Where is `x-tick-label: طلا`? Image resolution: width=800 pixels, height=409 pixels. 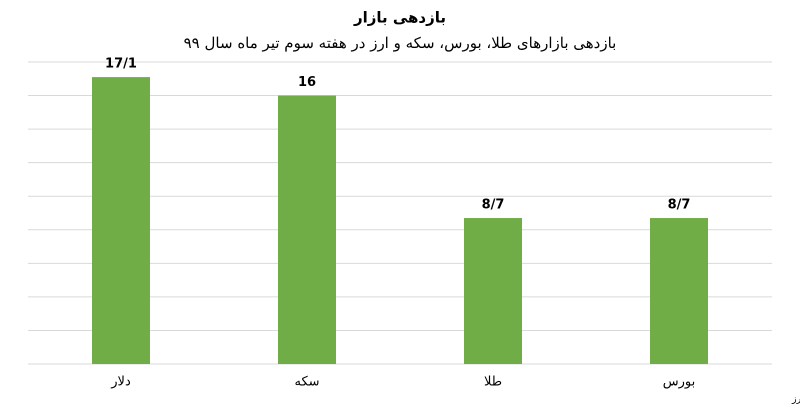 x-tick-label: طلا is located at coordinates (493, 382).